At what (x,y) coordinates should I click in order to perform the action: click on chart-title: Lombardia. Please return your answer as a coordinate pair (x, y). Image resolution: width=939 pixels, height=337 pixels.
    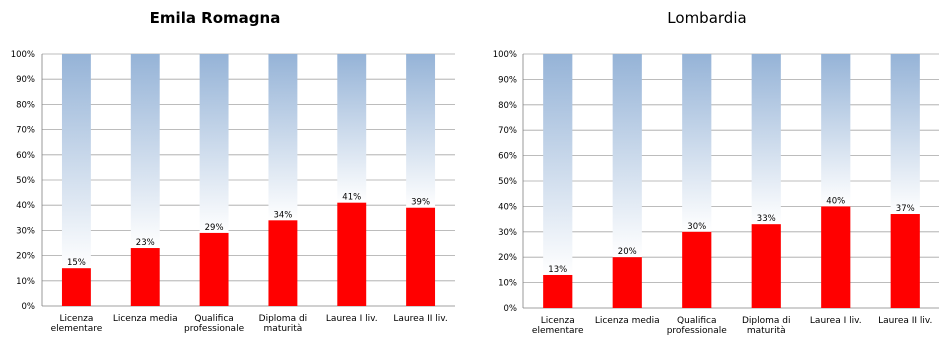
    Looking at the image, I should click on (706, 18).